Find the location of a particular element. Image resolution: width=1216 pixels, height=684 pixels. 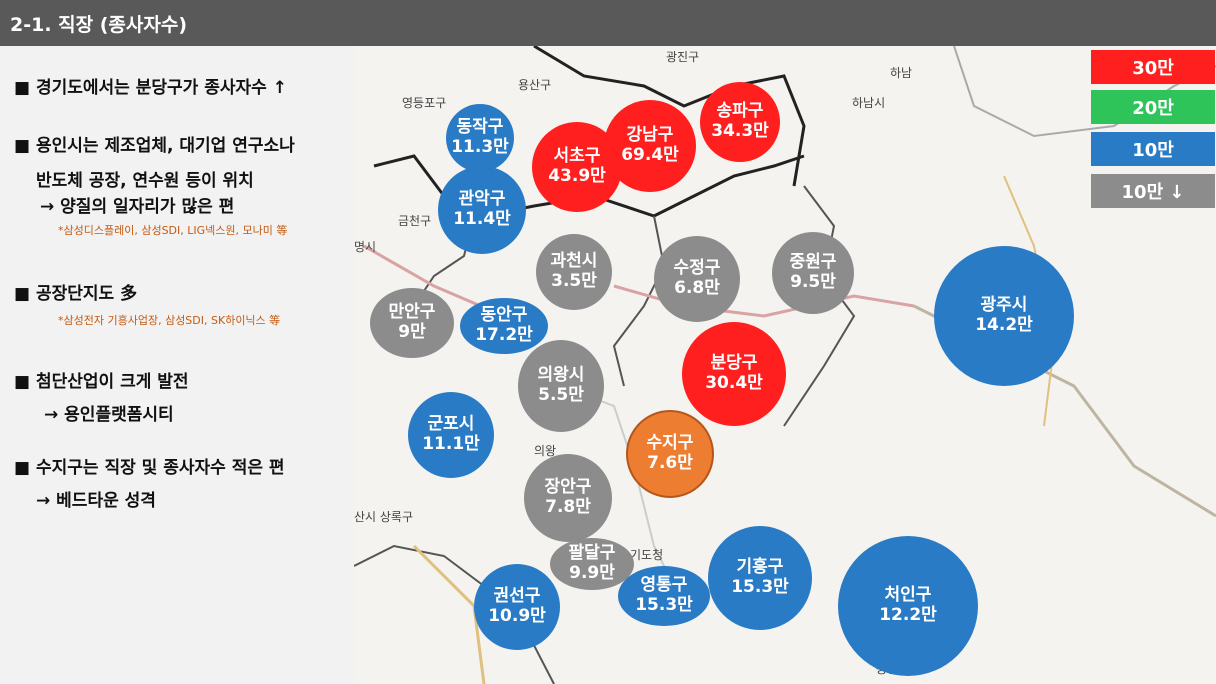

map-label-yeongdeungpo: 영등포구 is located at coordinates (424, 103).